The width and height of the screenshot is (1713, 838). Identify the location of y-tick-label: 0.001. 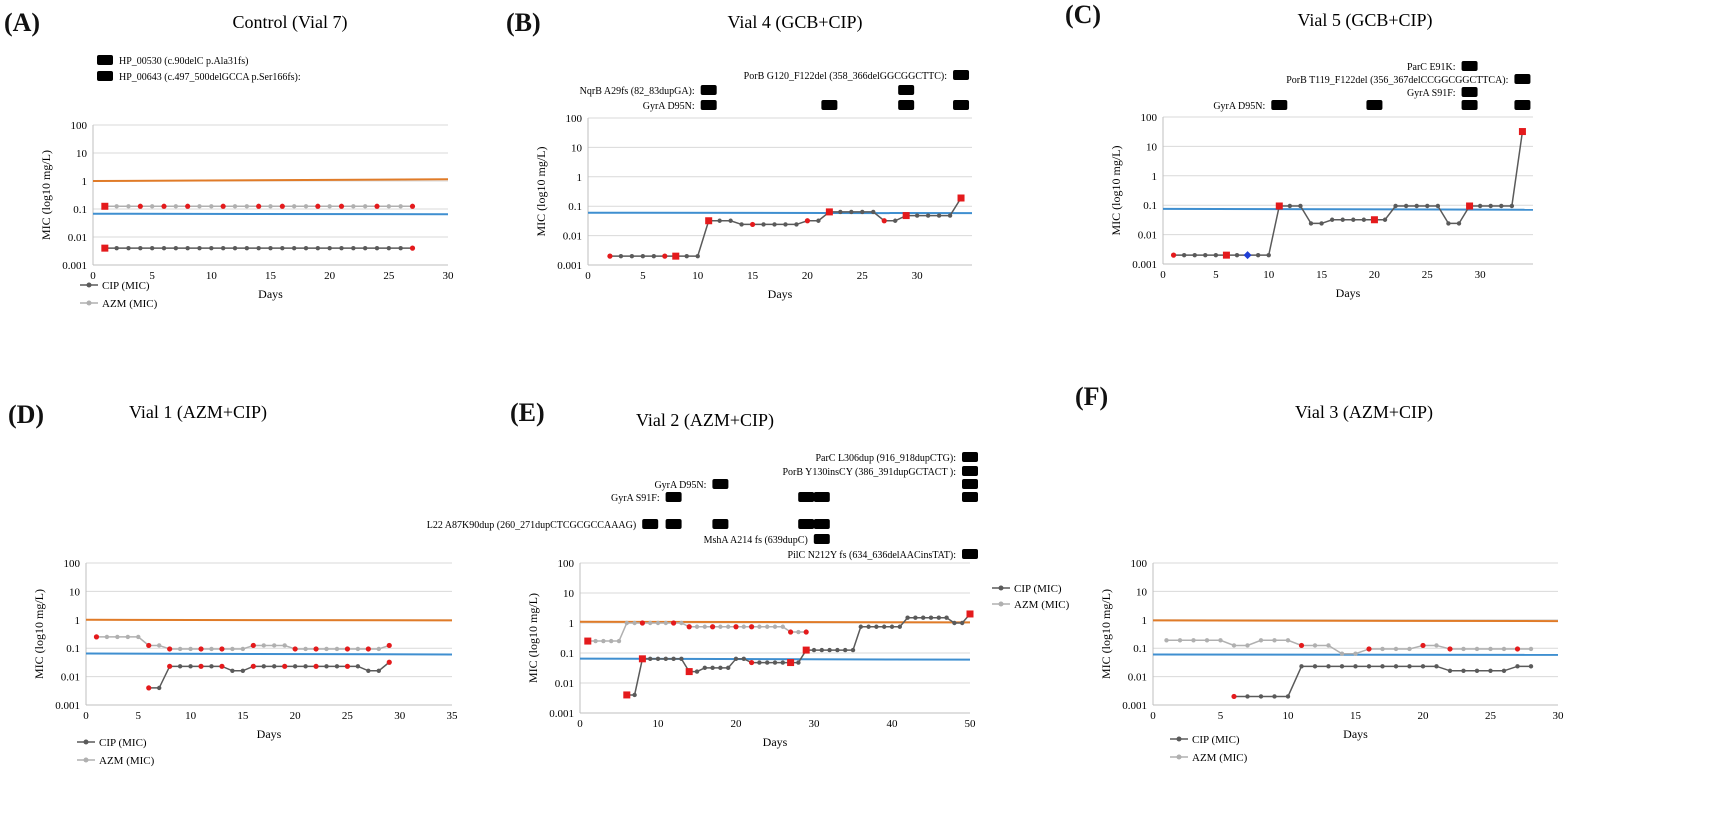
(1134, 706).